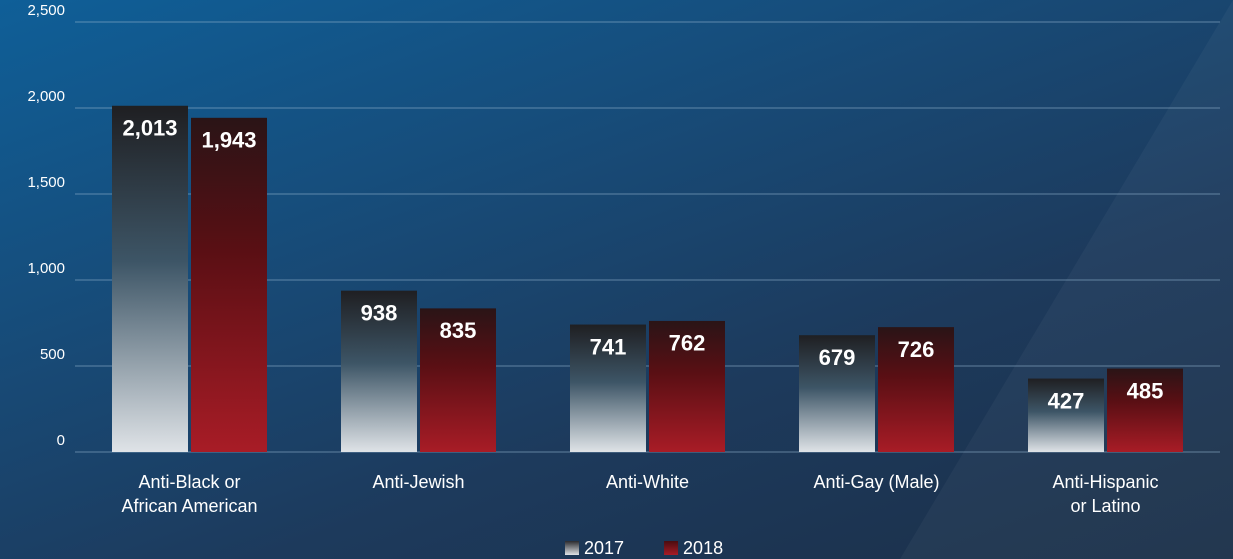  Describe the element at coordinates (604, 548) in the screenshot. I see `legend-label: 2017` at that location.